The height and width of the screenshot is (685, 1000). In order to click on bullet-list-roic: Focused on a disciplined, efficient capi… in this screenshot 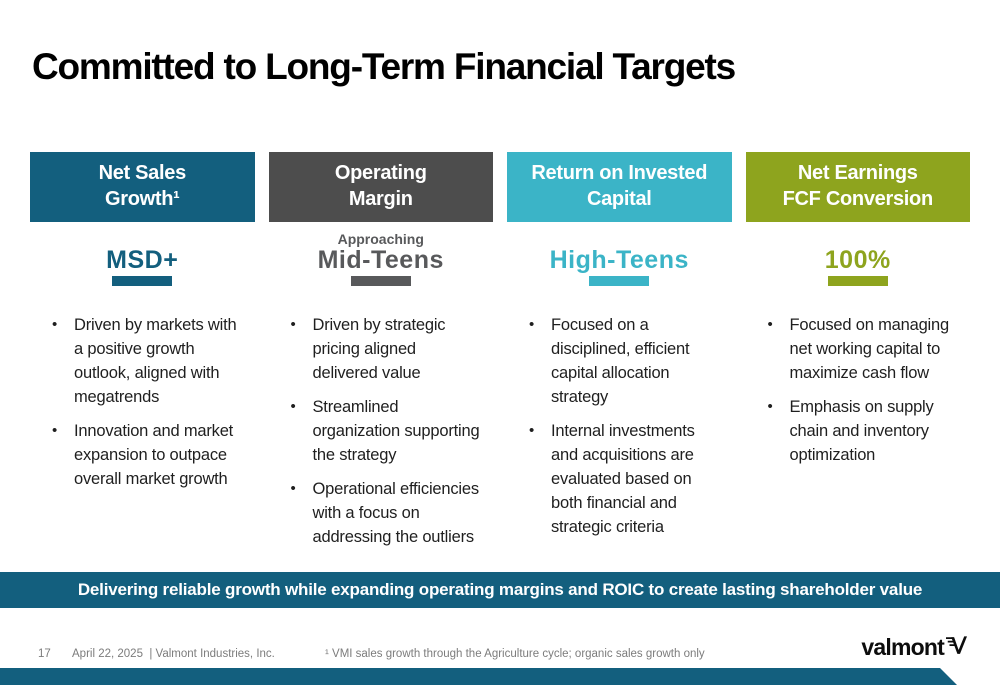, I will do `click(624, 431)`.